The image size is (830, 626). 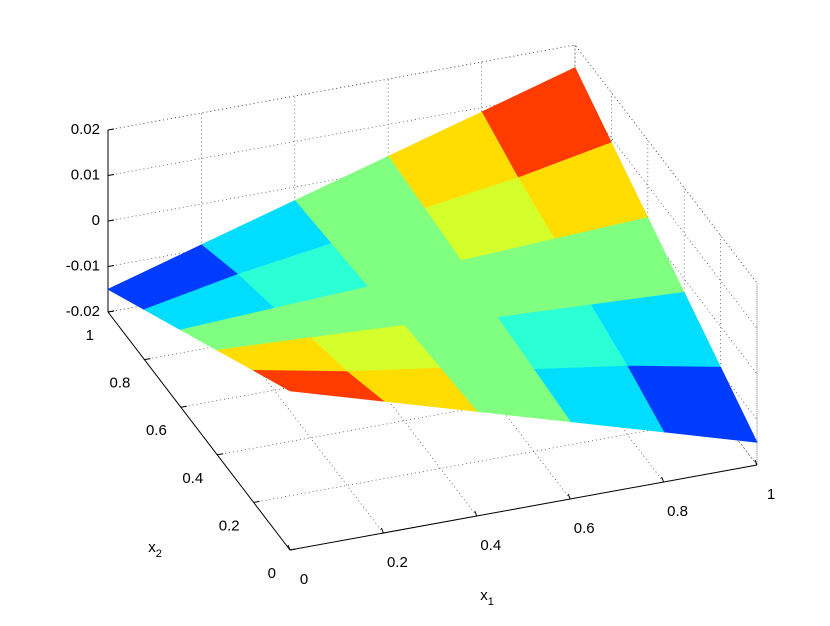 What do you see at coordinates (83, 265) in the screenshot?
I see `z-tick-label: -0.01` at bounding box center [83, 265].